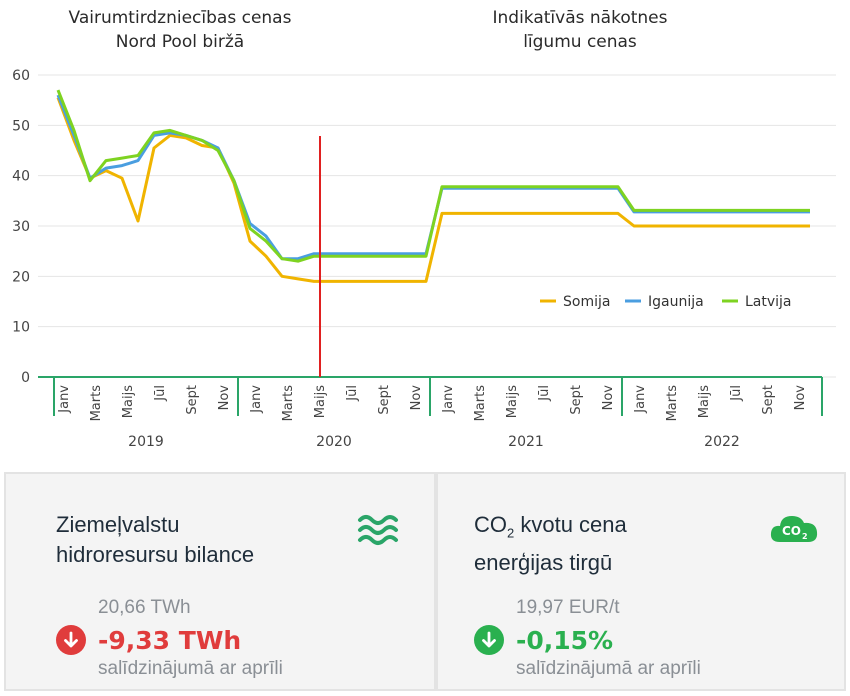 The image size is (850, 696). What do you see at coordinates (155, 540) in the screenshot?
I see `hydro-card-title: Ziemeļvalstu hidroresursu bilance` at bounding box center [155, 540].